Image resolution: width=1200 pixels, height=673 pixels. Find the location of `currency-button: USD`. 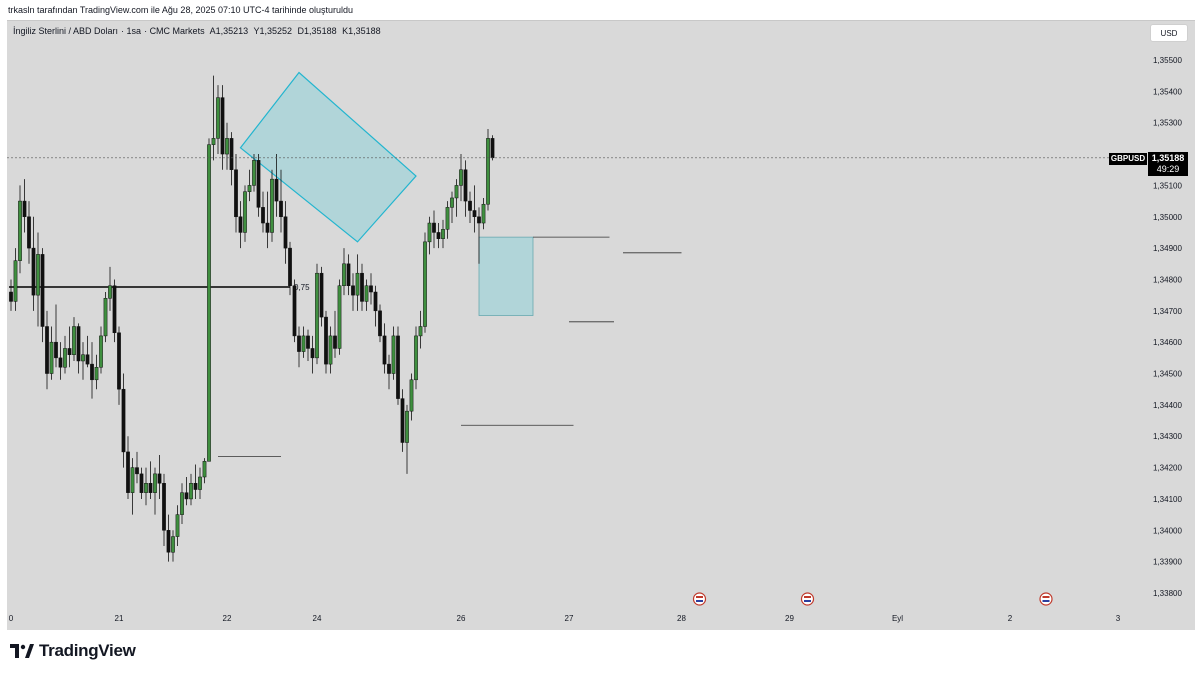

currency-button: USD is located at coordinates (1169, 33).